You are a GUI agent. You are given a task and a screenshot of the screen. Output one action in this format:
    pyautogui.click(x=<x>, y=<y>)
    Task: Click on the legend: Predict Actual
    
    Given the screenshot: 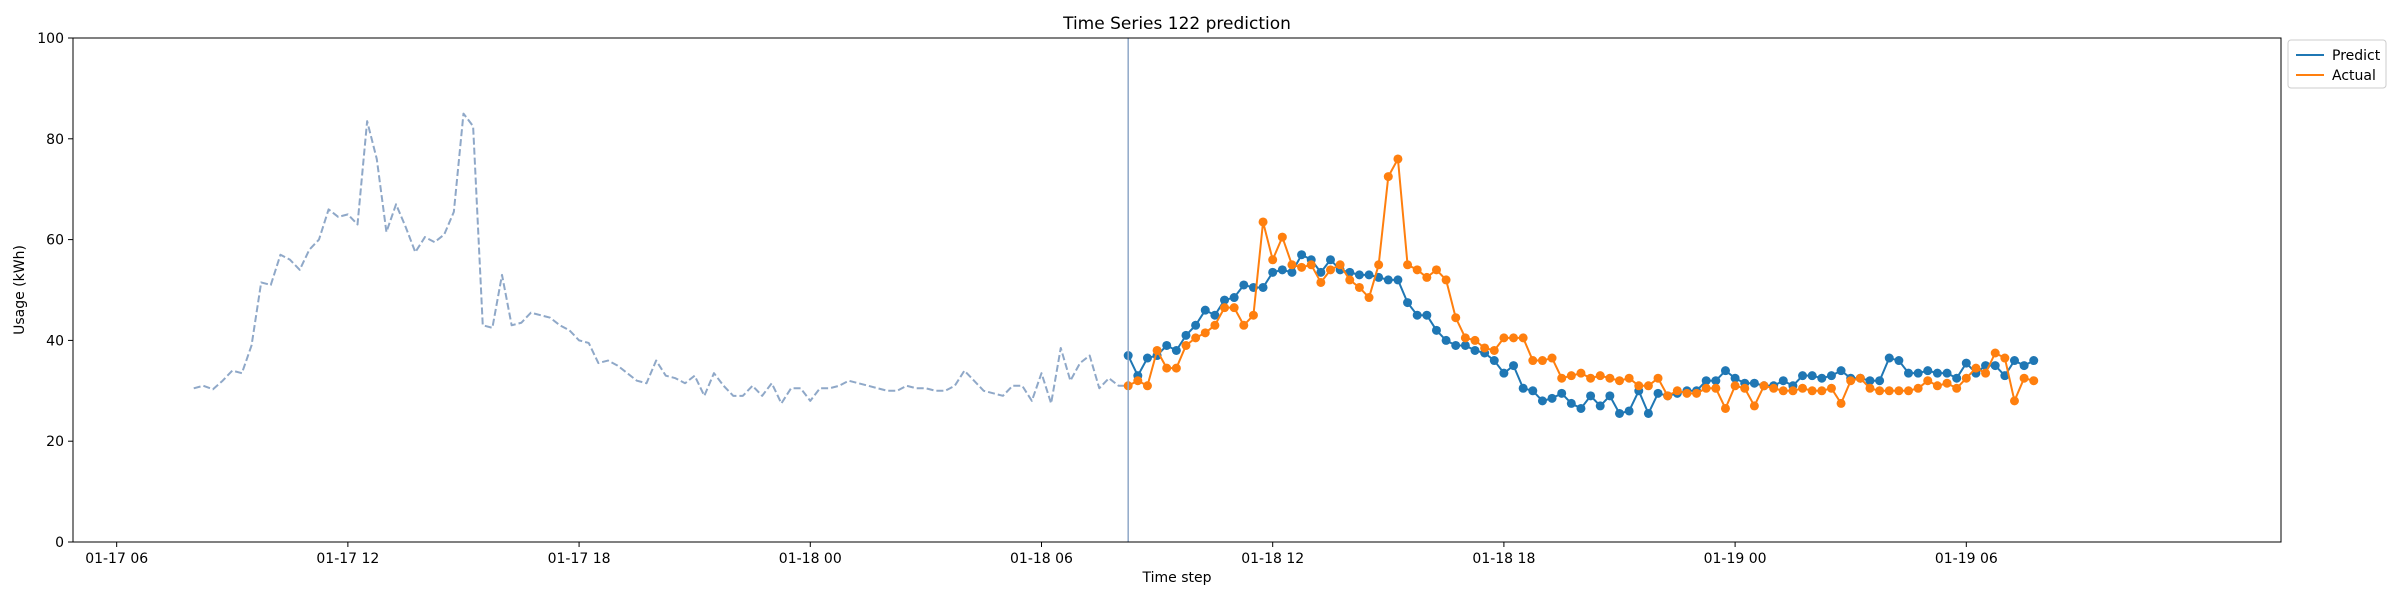 What is the action you would take?
    pyautogui.click(x=2337, y=64)
    